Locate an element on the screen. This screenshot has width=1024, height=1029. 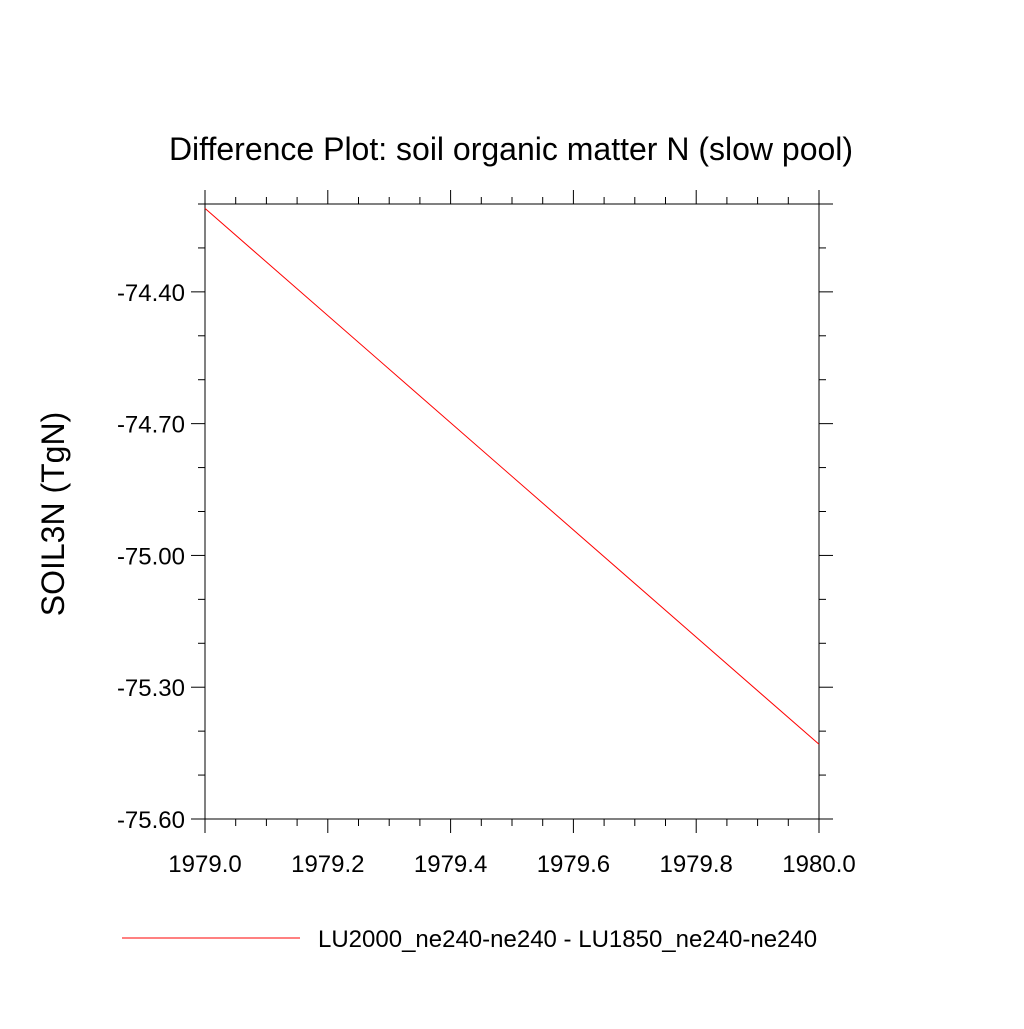
x-tick-label: 1979.6 is located at coordinates (573, 864).